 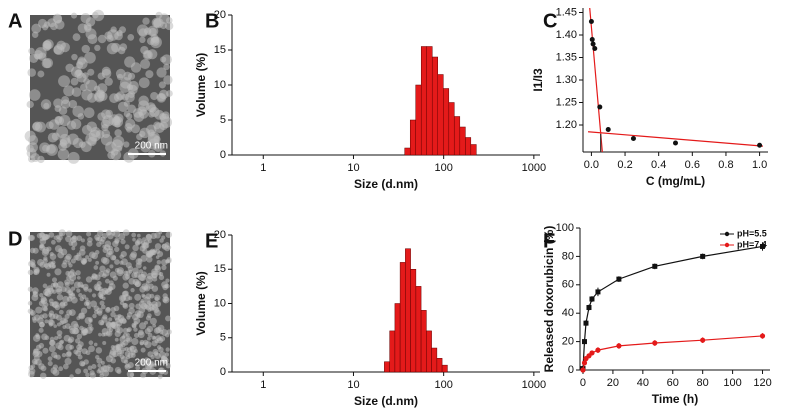 I want to click on x-tick-label: 0.0, so click(x=591, y=165).